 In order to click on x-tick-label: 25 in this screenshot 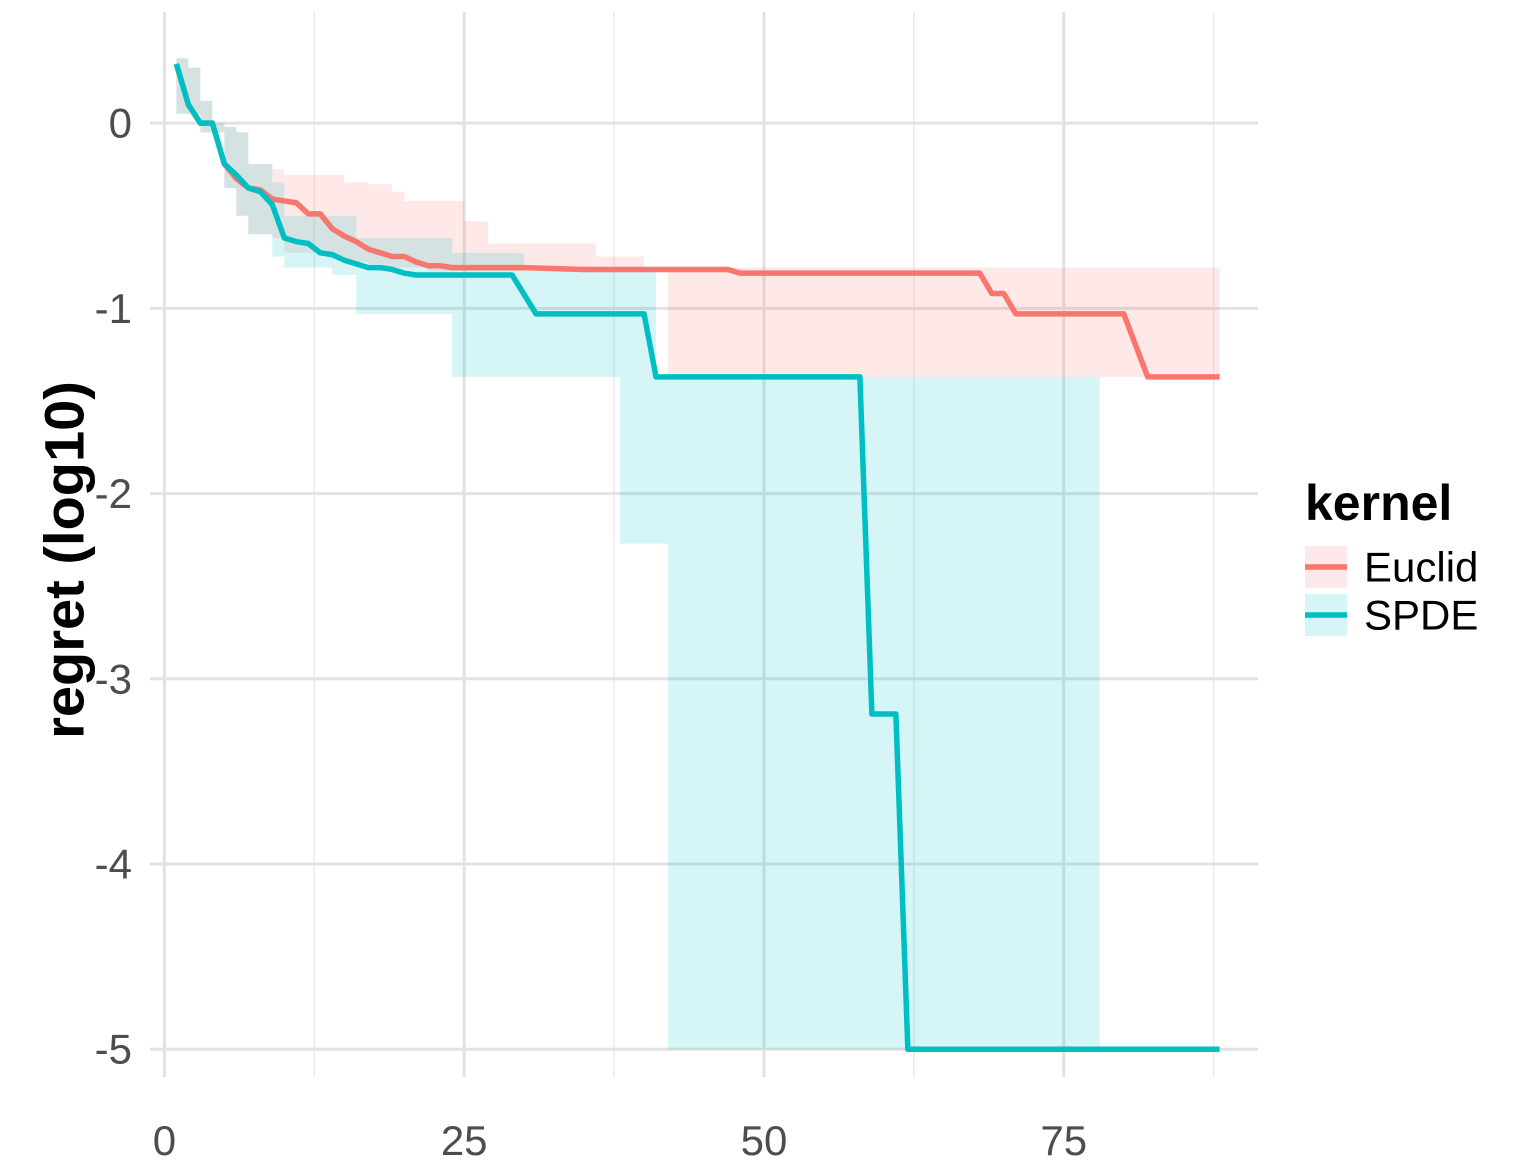, I will do `click(464, 1140)`.